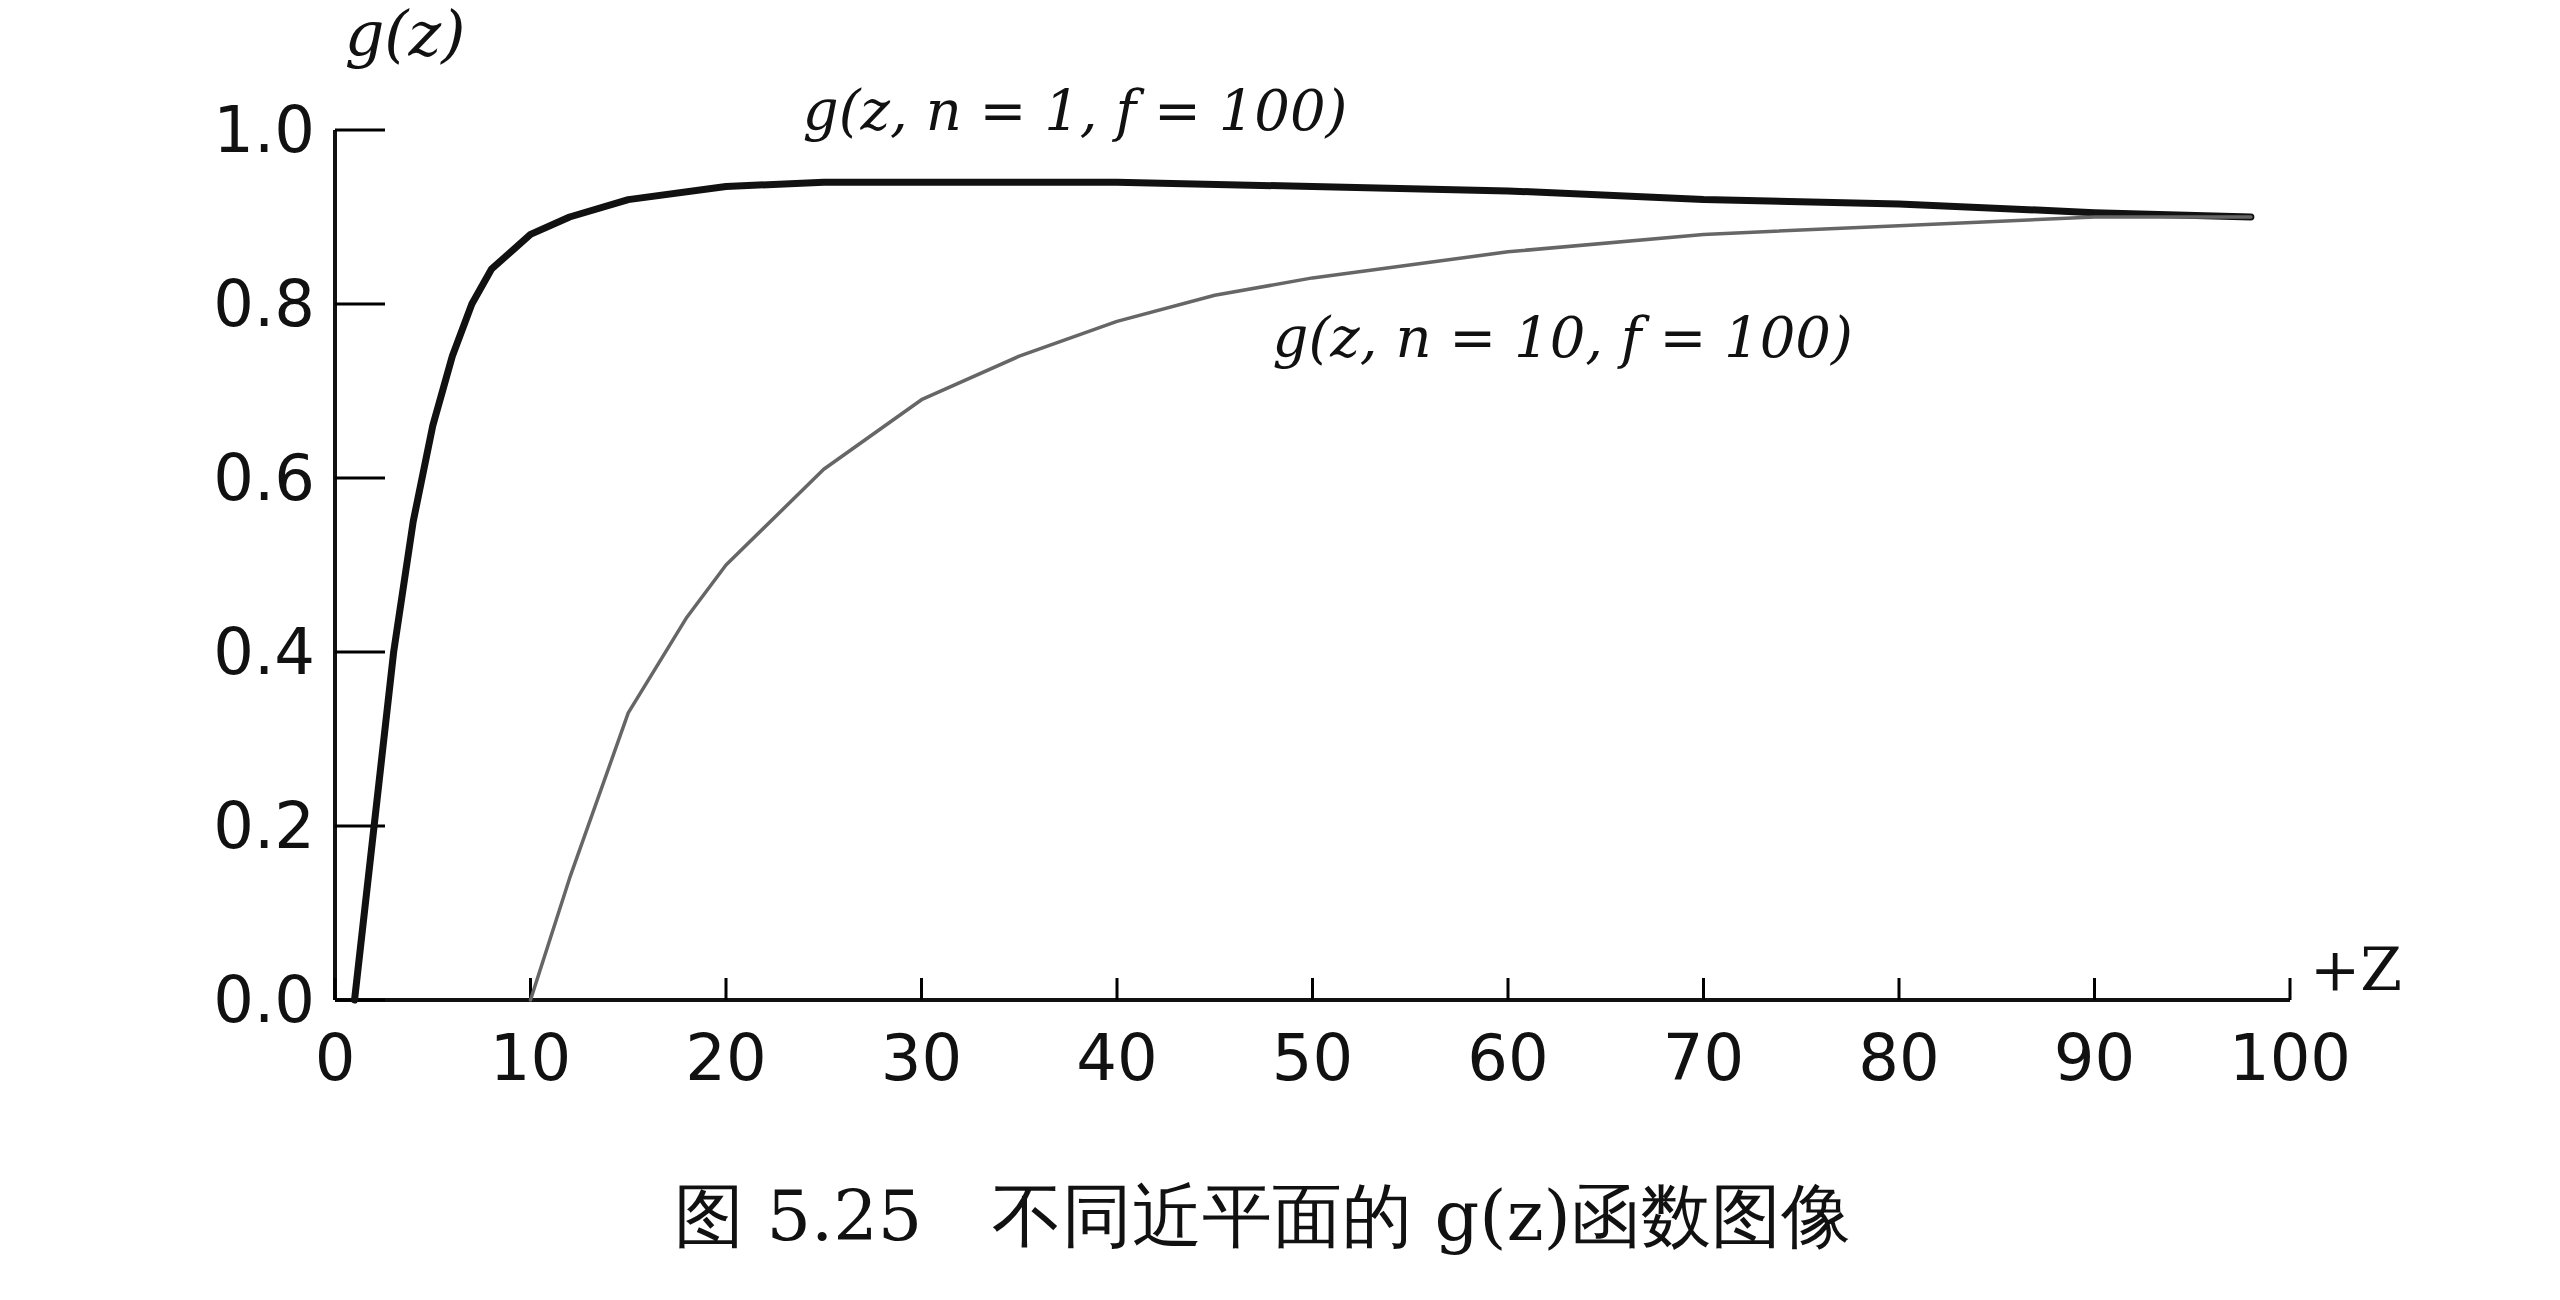  I want to click on y-tick-label: 0.6, so click(264, 478).